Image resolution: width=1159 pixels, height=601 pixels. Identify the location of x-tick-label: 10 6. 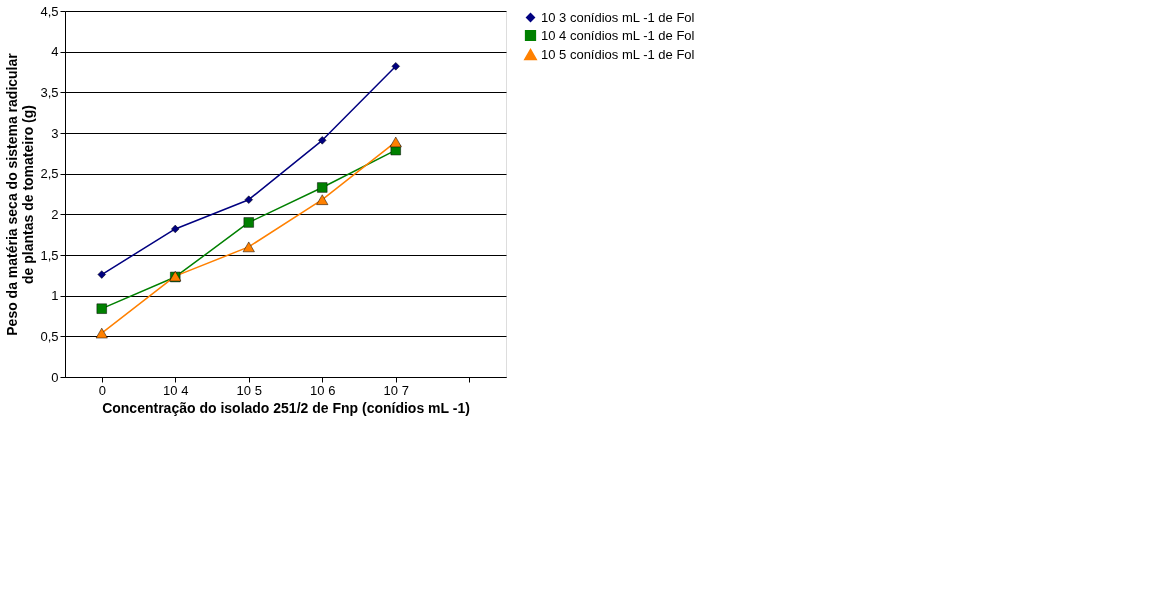
(323, 390).